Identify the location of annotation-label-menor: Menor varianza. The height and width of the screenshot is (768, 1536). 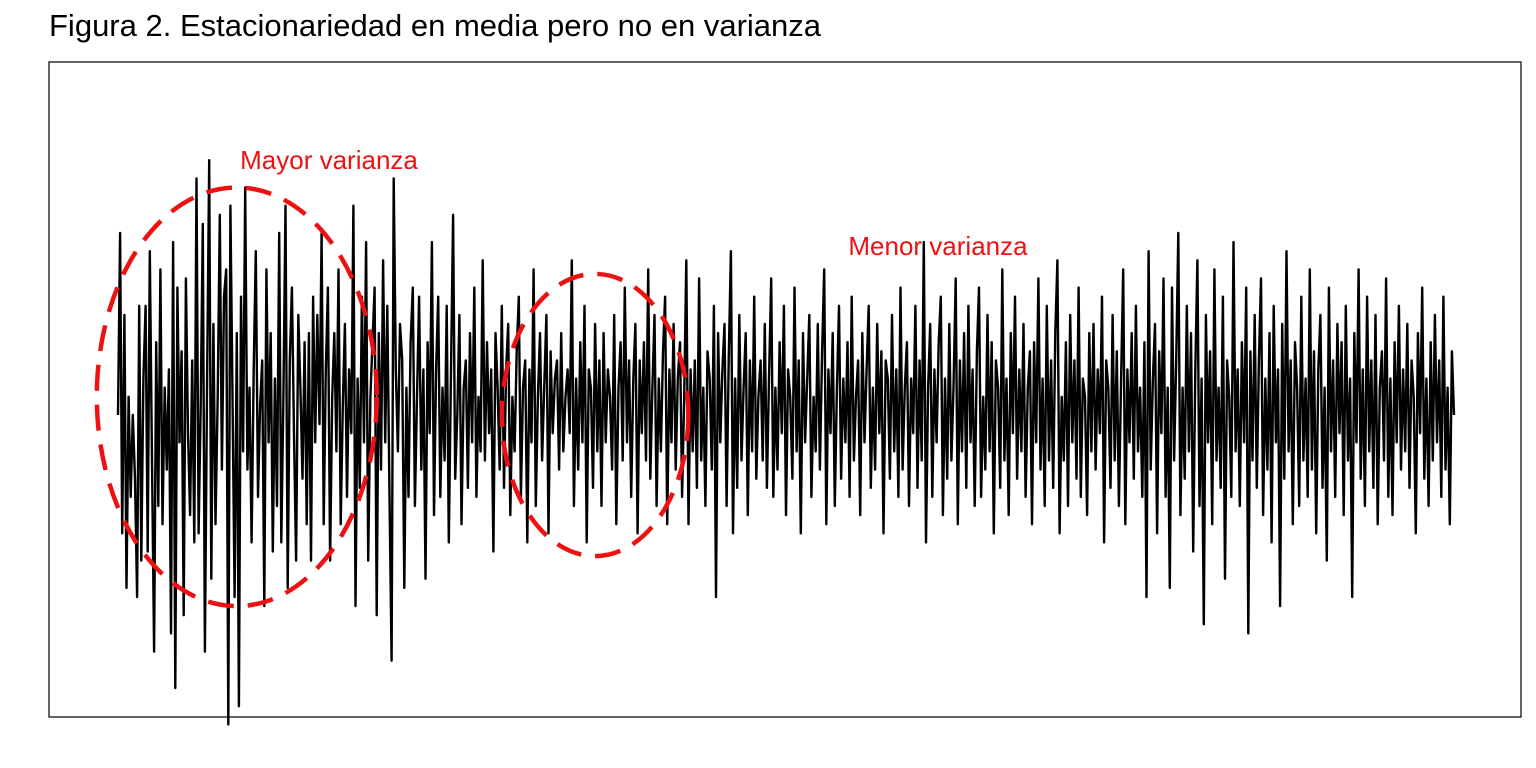
(938, 246).